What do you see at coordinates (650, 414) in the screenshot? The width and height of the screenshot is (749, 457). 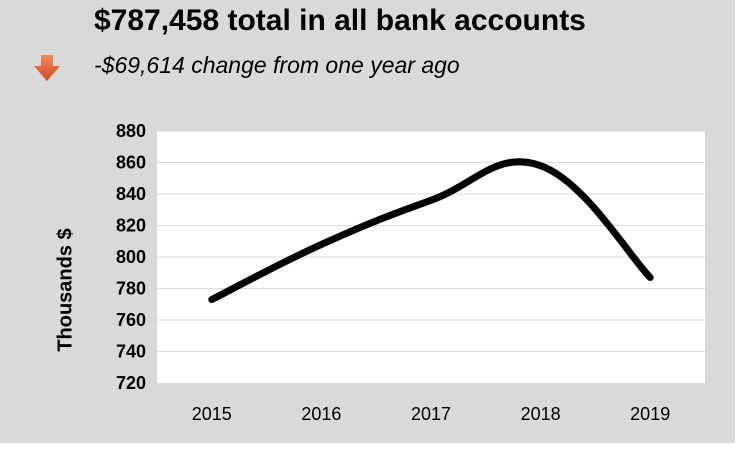 I see `x-tick-label: 2019` at bounding box center [650, 414].